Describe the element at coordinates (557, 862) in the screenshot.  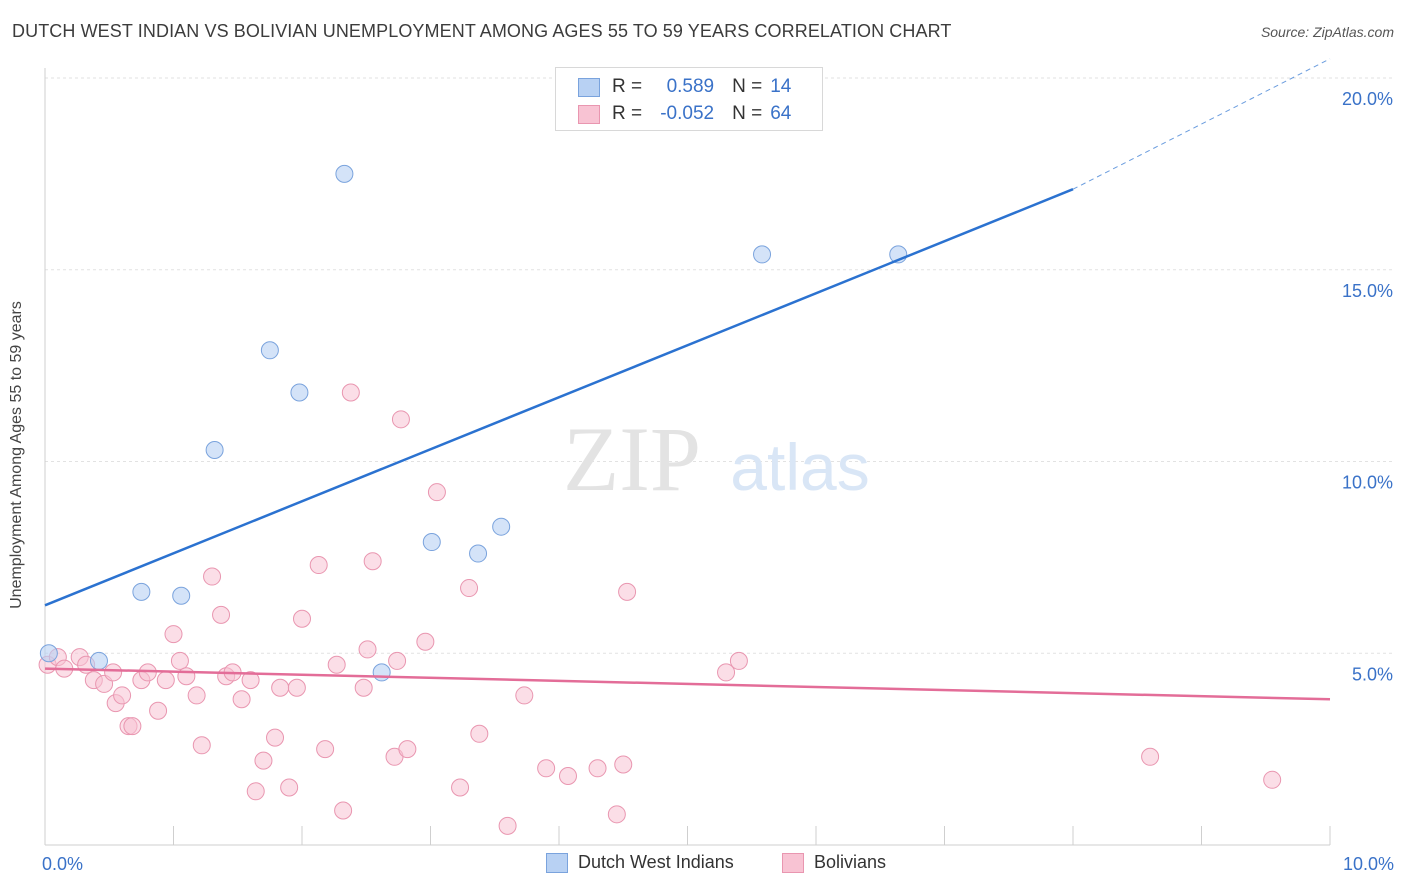
I see `series-swatch-blue` at that location.